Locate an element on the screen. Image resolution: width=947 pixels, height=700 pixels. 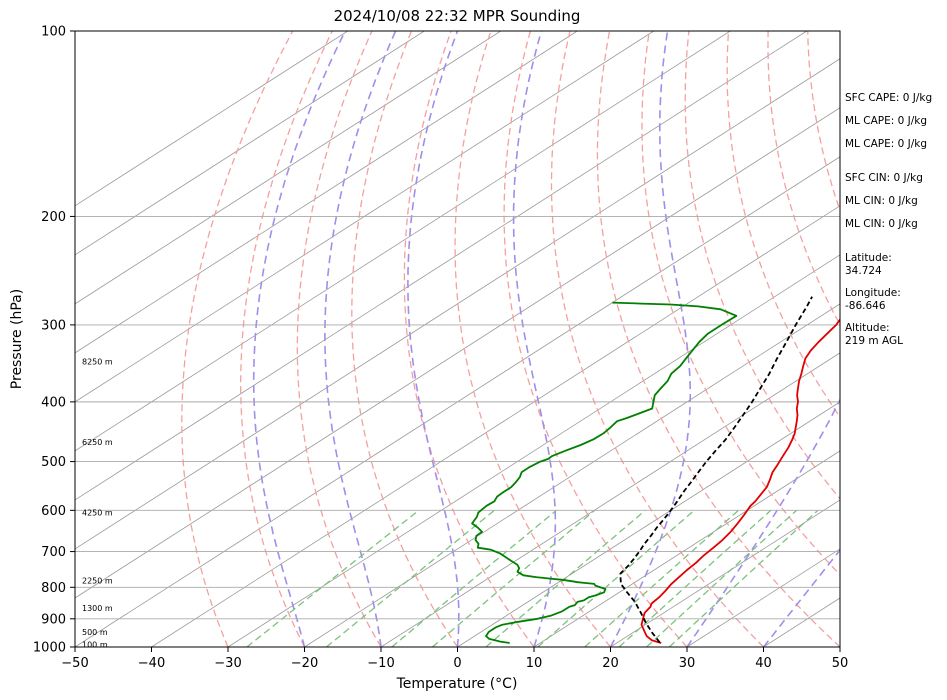
x-tick-label: −30 is located at coordinates (227, 663).